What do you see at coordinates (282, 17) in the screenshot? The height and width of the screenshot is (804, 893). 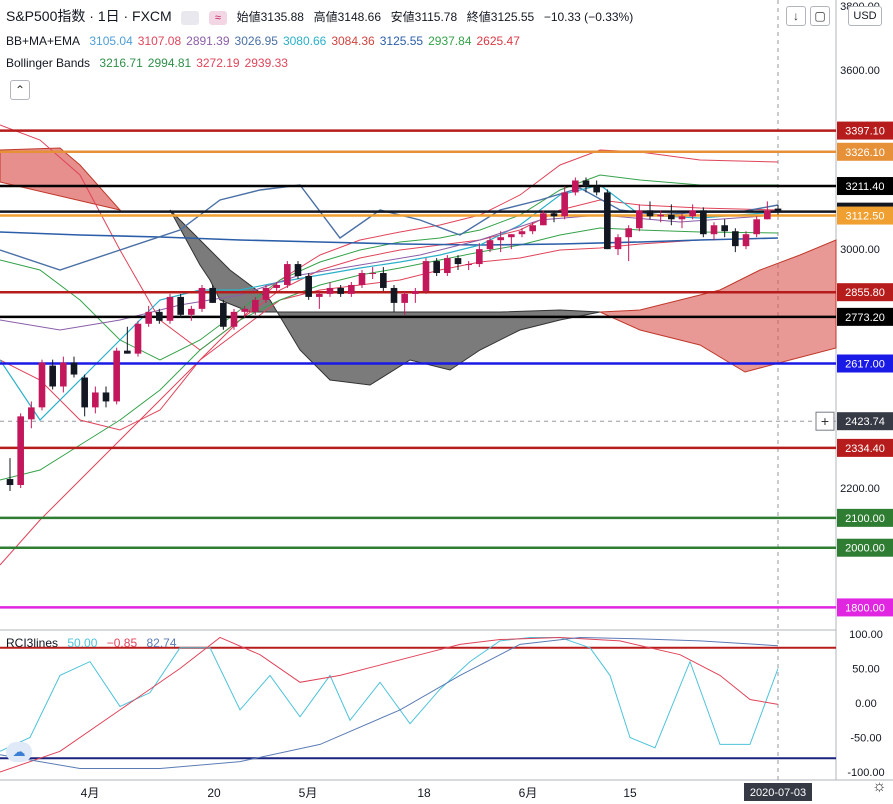 I see `open-value: 3135.88` at bounding box center [282, 17].